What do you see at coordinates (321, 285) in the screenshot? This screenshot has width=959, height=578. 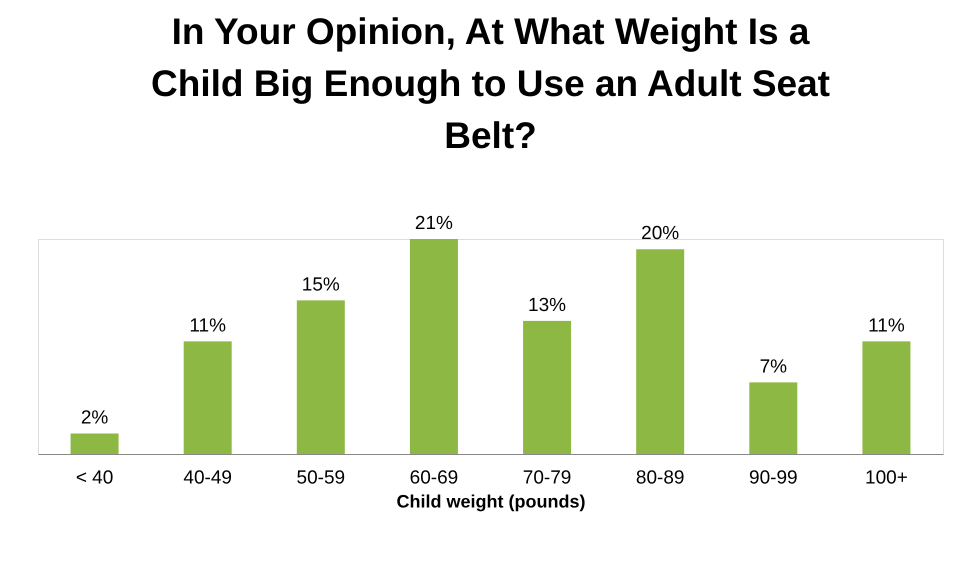 I see `data-label: 15%` at bounding box center [321, 285].